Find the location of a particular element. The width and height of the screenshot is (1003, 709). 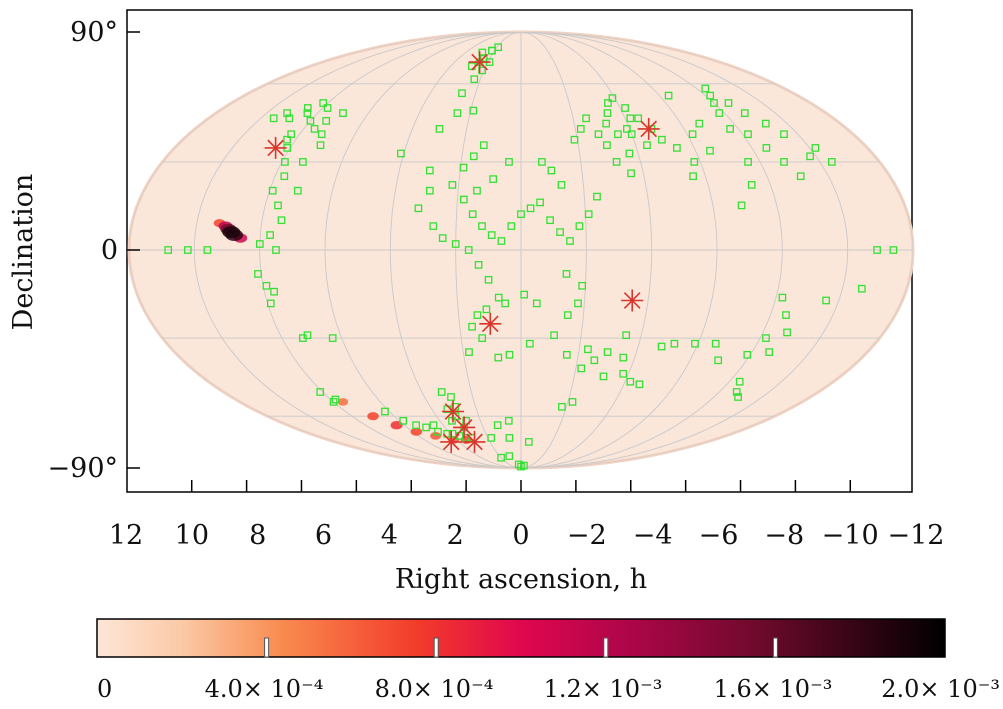

colorbar-tick-label: 0 is located at coordinates (104, 689).